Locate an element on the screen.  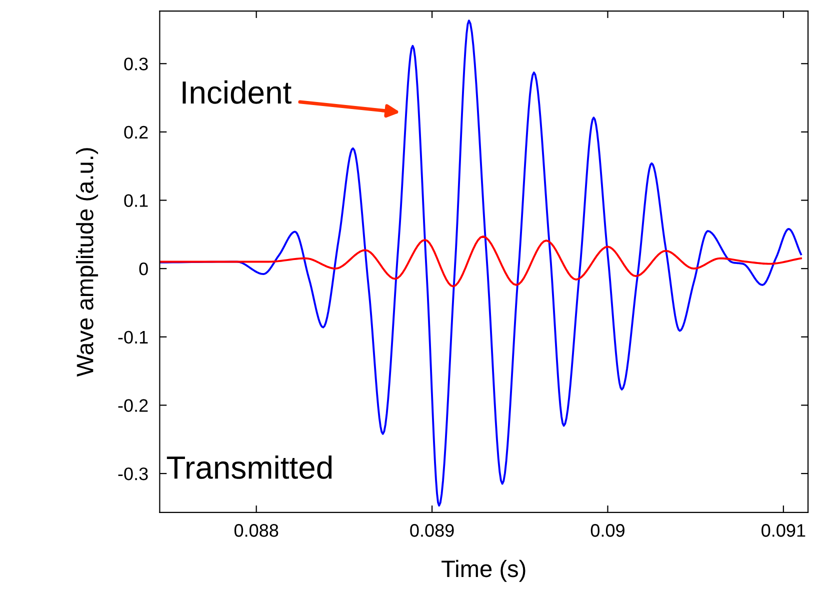
y-tick-label: -0.2 is located at coordinates (133, 405).